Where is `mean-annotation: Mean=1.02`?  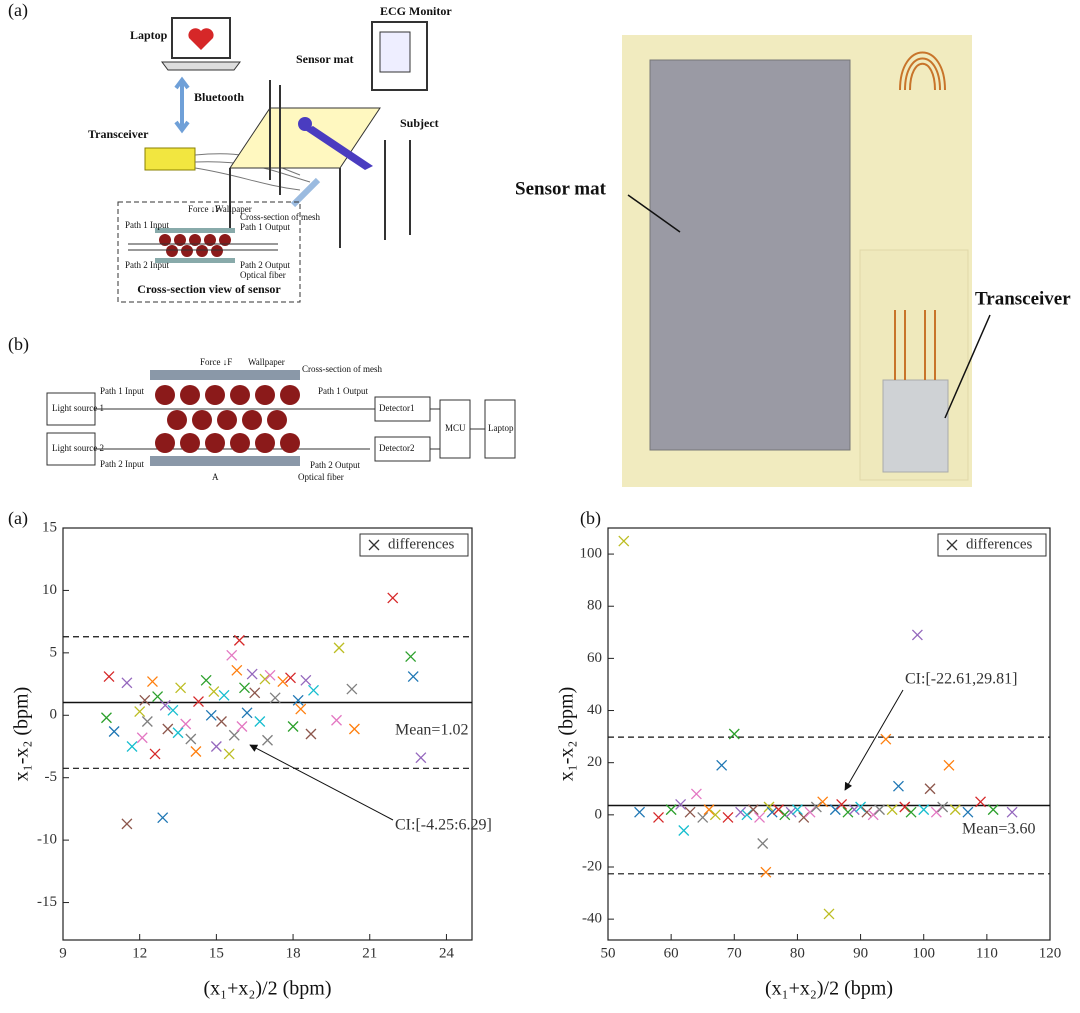 mean-annotation: Mean=1.02 is located at coordinates (431, 730).